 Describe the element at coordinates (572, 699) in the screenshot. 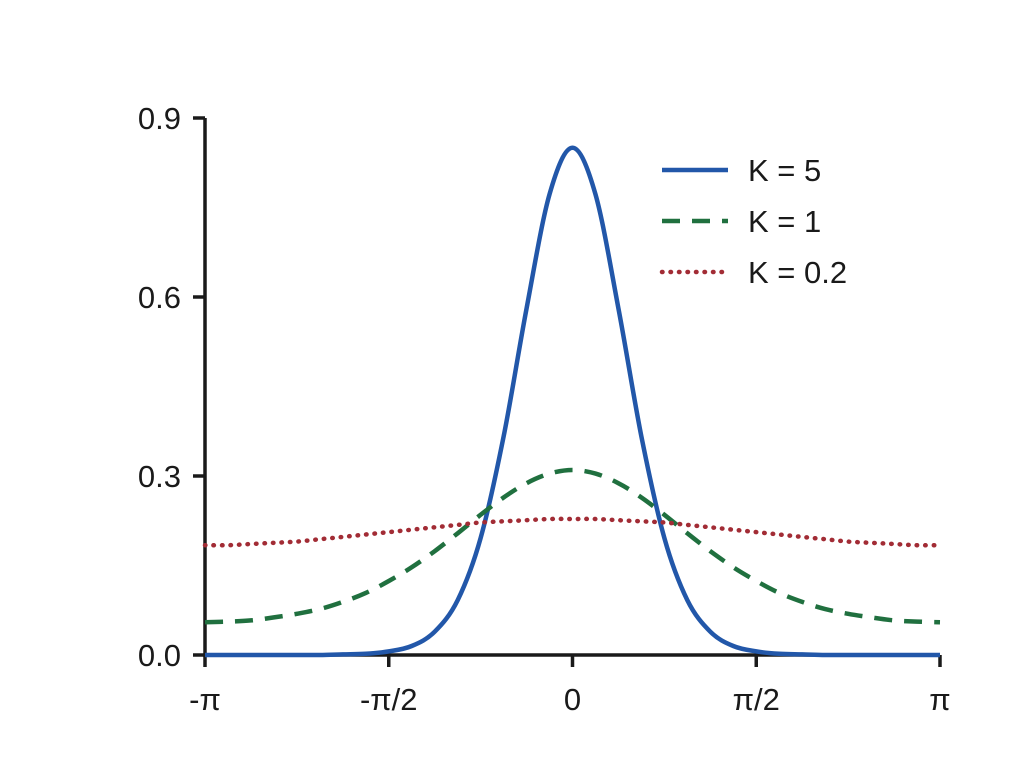

I see `x-tick-label: 0` at that location.